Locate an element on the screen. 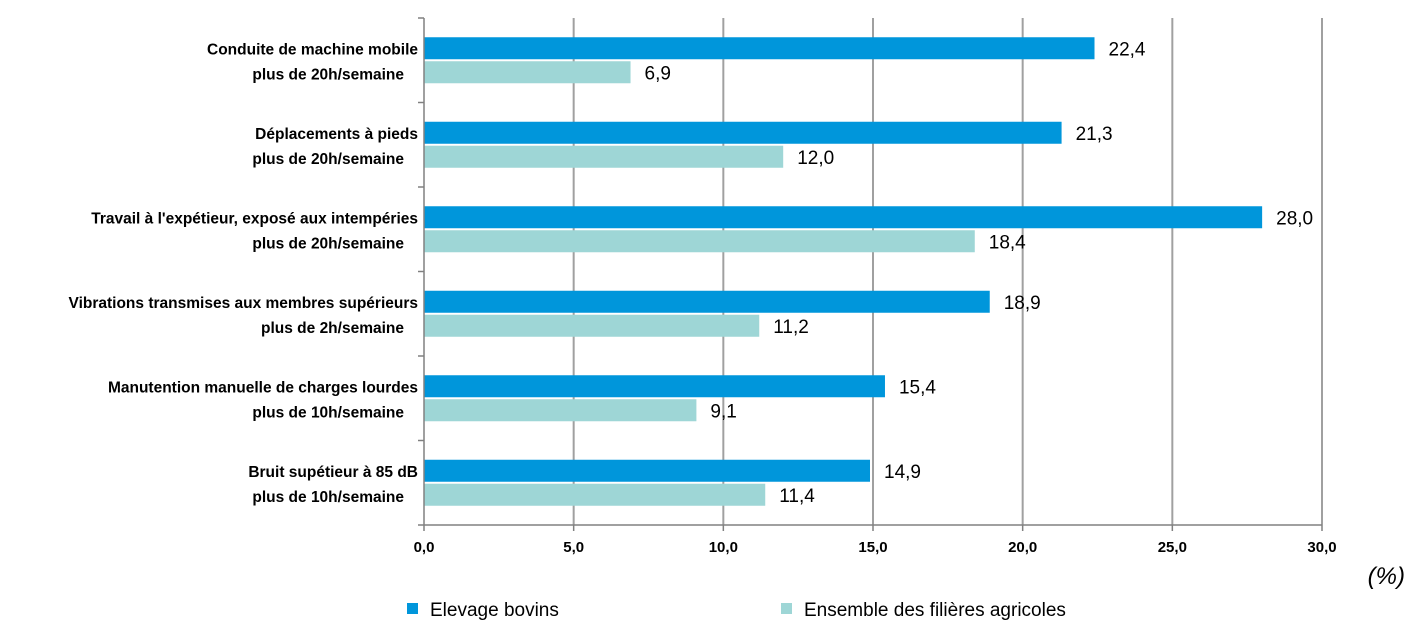 This screenshot has width=1419, height=620. x-tick-label: 25,0 is located at coordinates (1172, 547).